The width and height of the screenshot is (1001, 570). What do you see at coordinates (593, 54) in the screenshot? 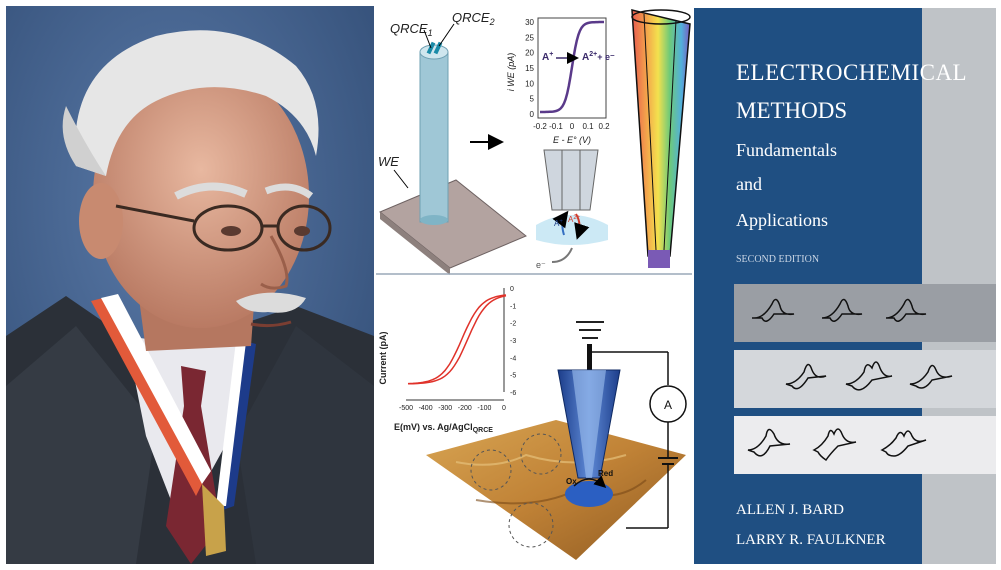
I see `reaction-product-charge: 2+` at bounding box center [593, 54].